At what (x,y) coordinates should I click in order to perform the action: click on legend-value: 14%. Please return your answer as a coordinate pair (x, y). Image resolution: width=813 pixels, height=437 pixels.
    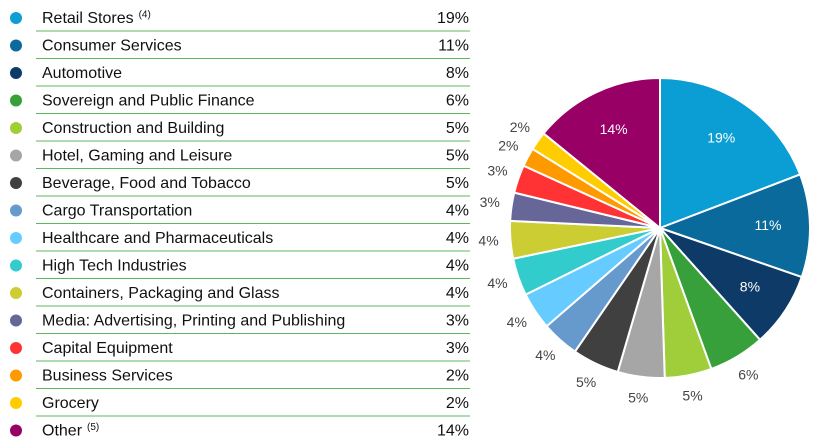
    Looking at the image, I should click on (453, 430).